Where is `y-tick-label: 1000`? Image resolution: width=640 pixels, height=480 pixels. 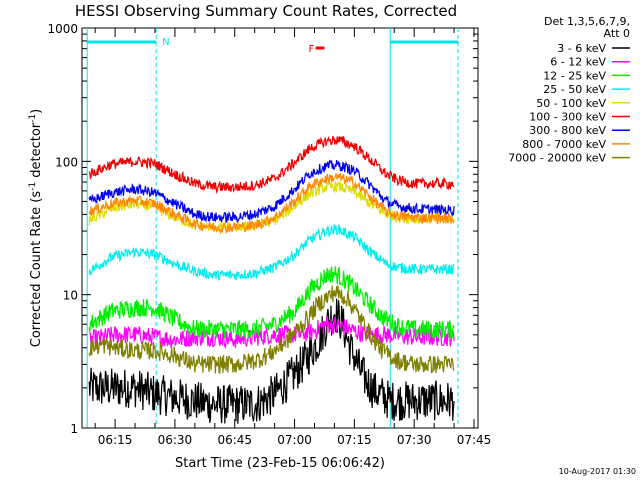
y-tick-label: 1000 is located at coordinates (62, 29).